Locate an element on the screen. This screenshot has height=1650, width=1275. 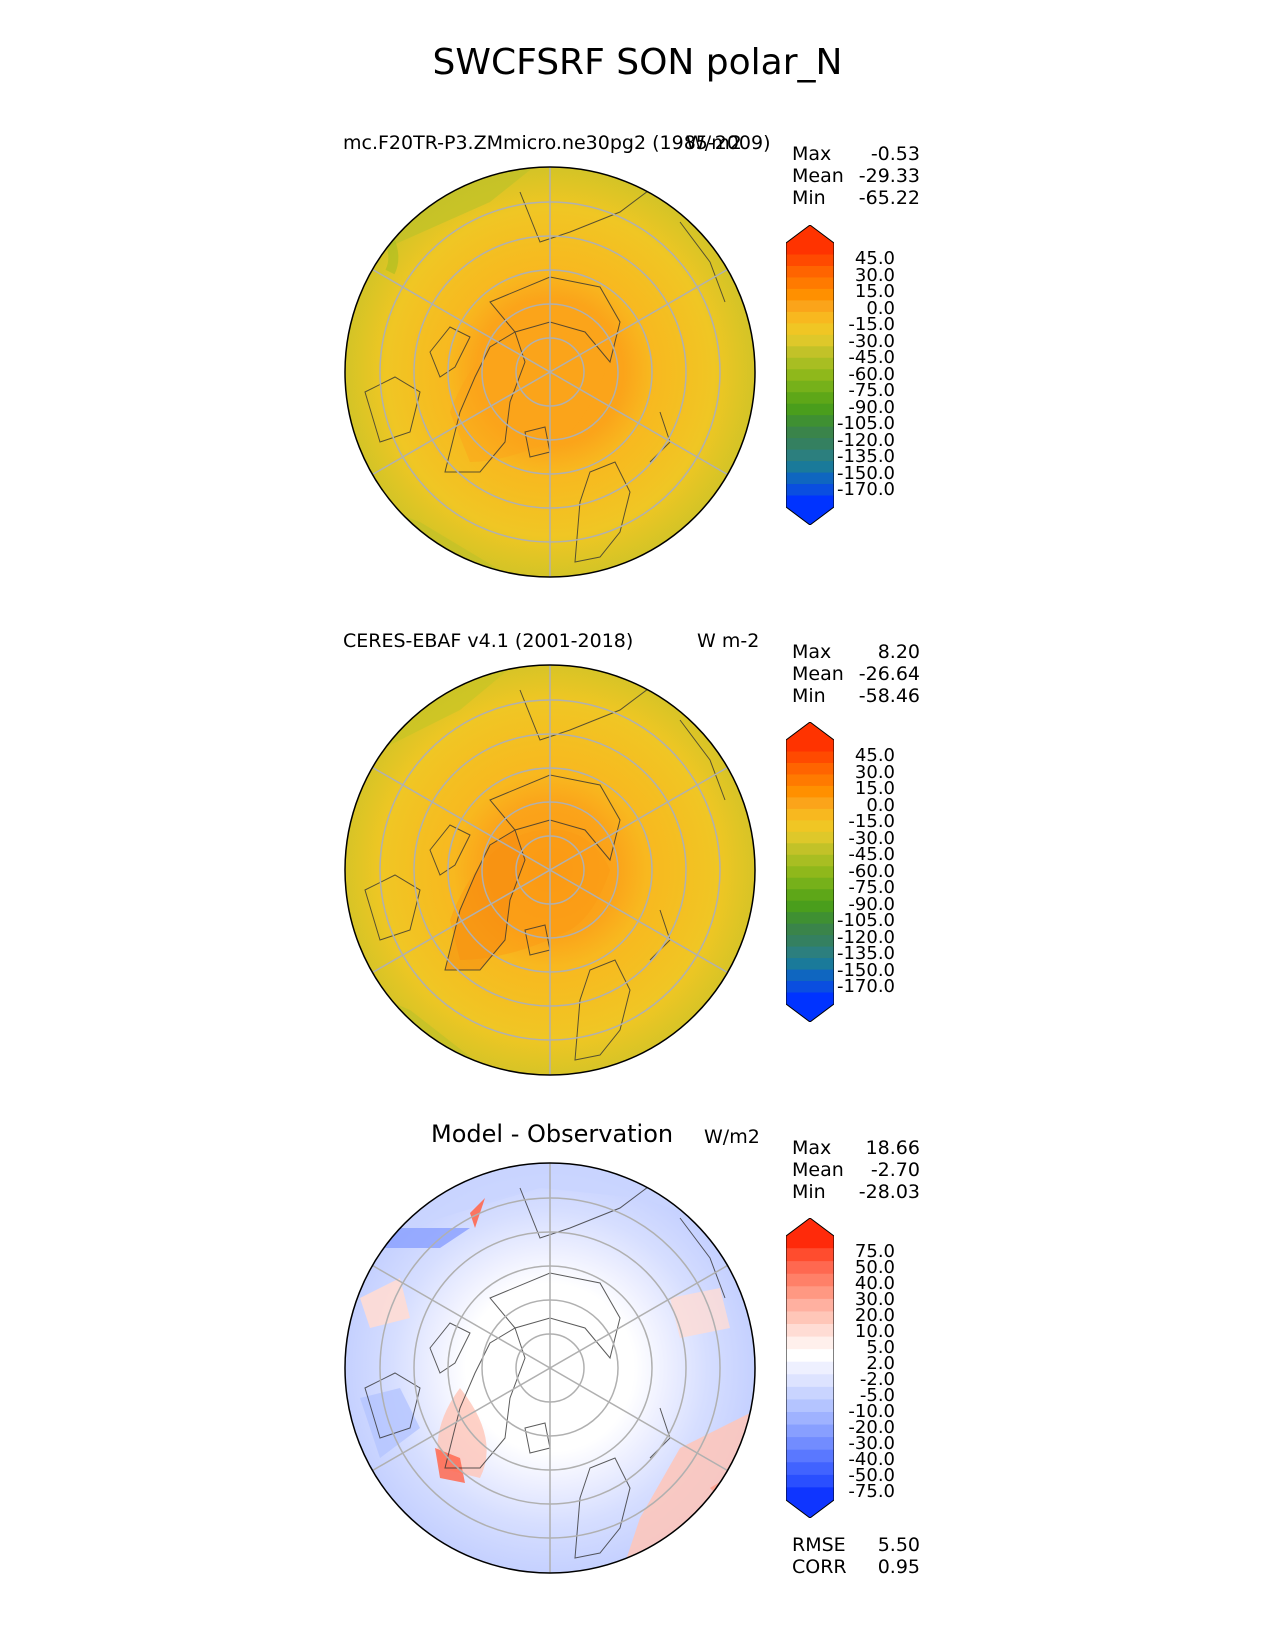
colorbar-tick: -120.0 is located at coordinates (865, 440).